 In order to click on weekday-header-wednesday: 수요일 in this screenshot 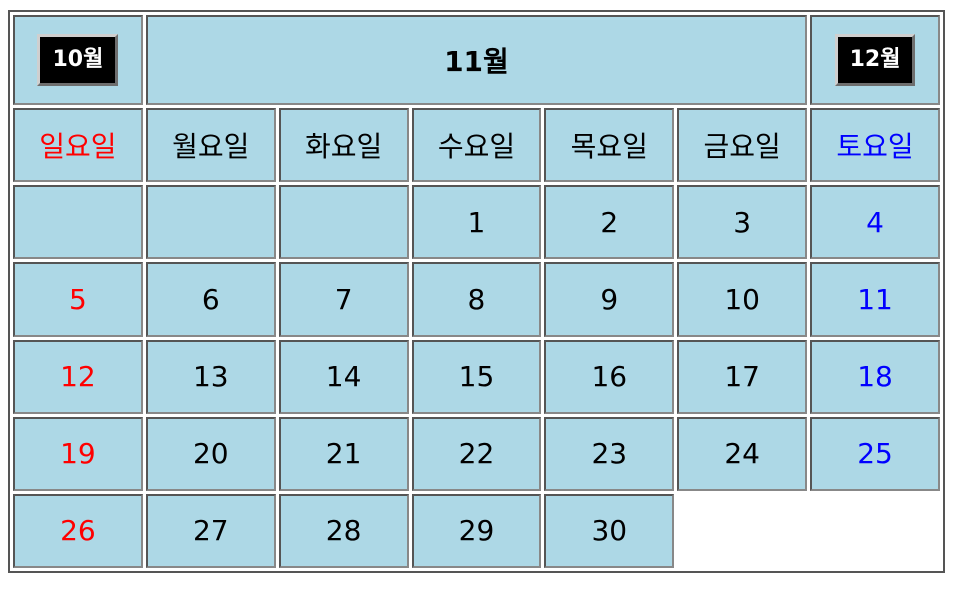, I will do `click(476, 145)`.